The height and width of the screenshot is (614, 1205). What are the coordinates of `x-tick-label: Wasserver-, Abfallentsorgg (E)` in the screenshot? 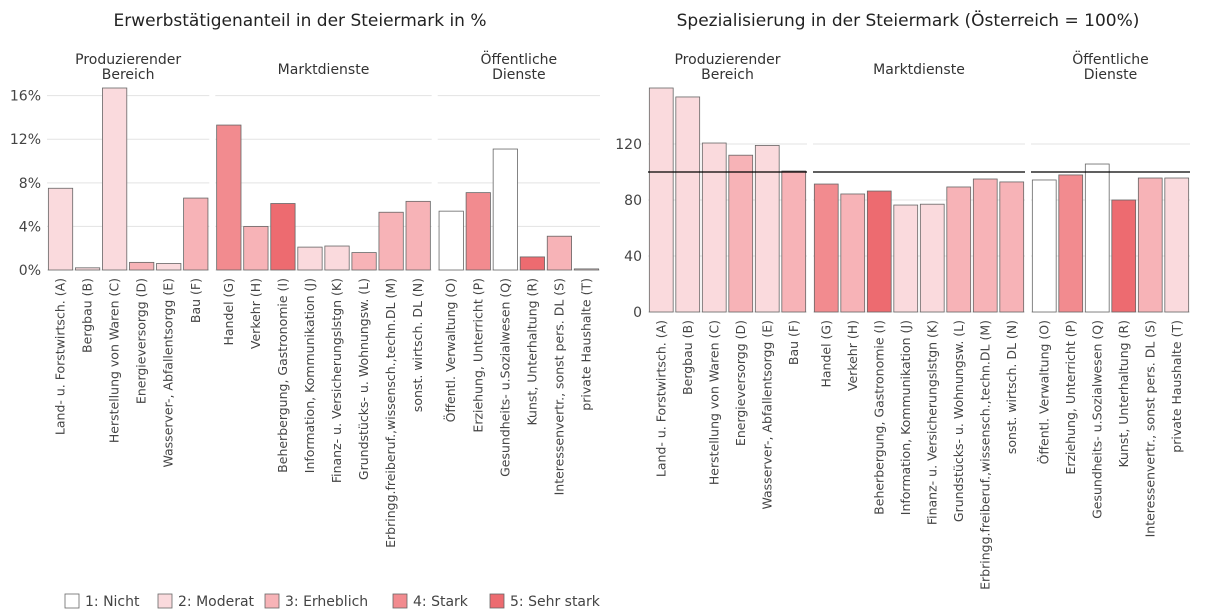 It's located at (766, 415).